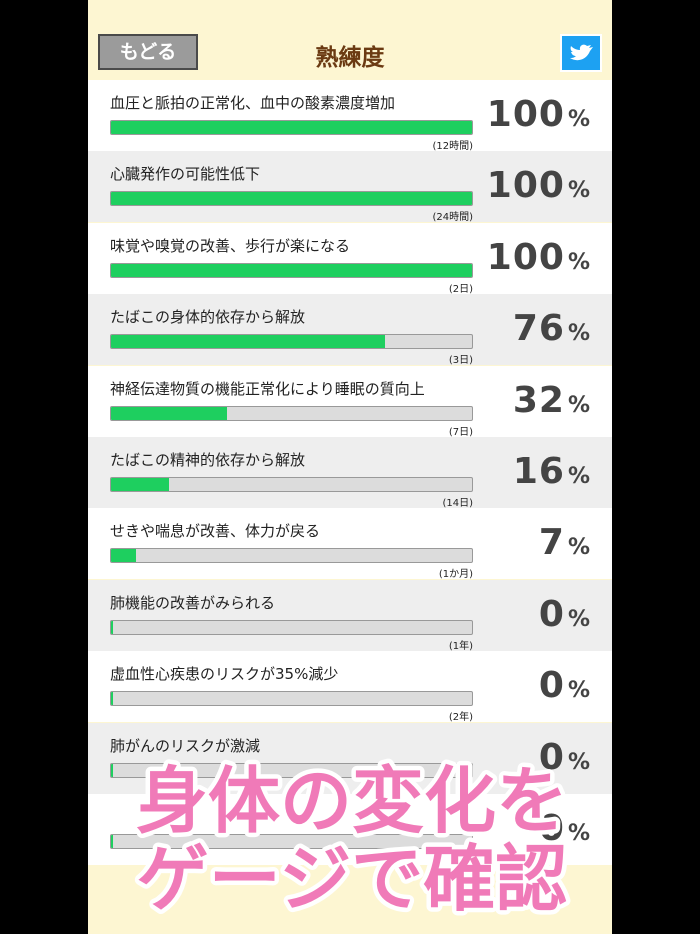  I want to click on list-row: 心臓発作の可能性低下 (24時間) 100%, so click(350, 187).